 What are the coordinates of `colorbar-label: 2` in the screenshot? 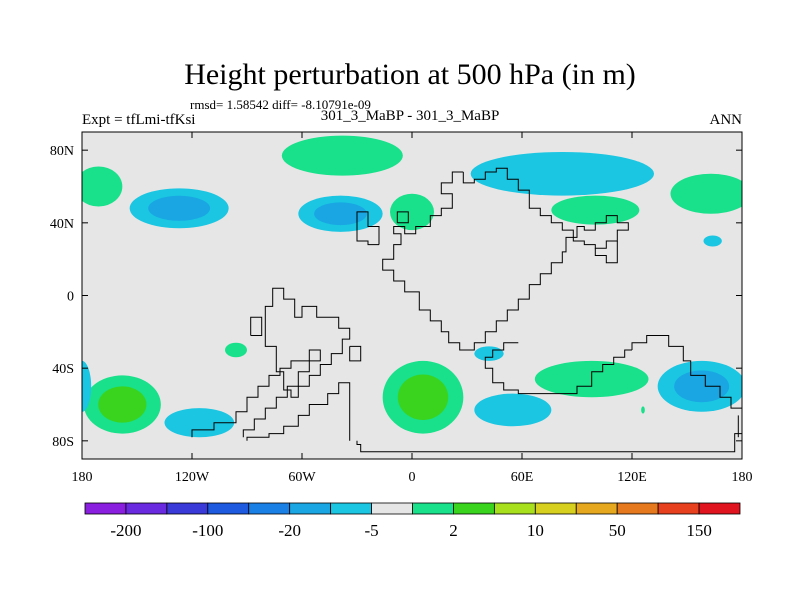 It's located at (453, 530).